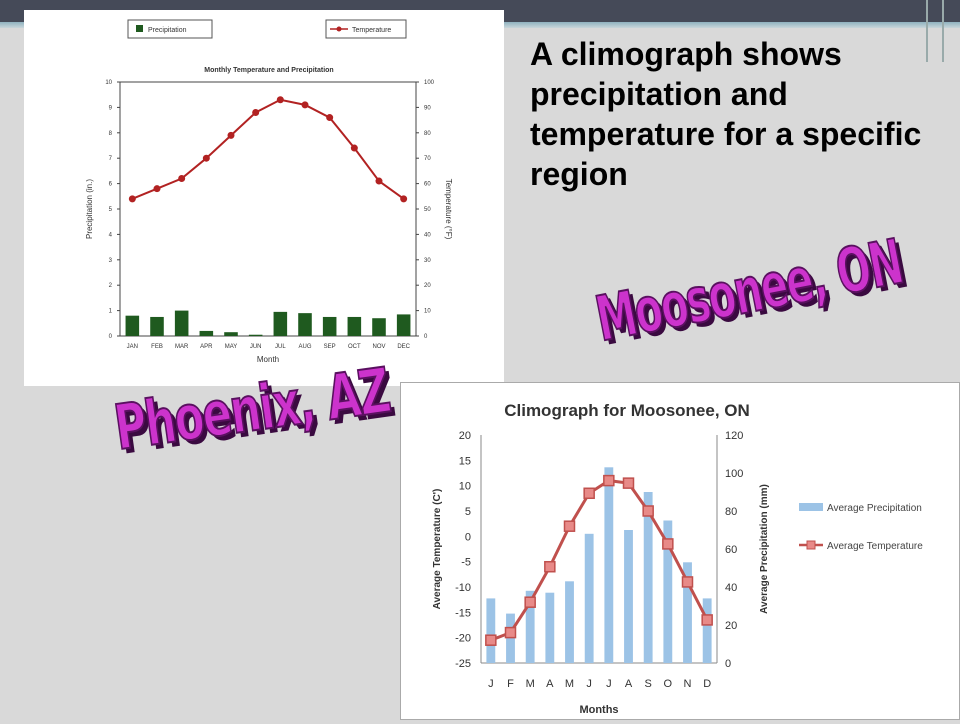 The height and width of the screenshot is (724, 960). What do you see at coordinates (510, 684) in the screenshot?
I see `moosonee-x-tick-label: F` at bounding box center [510, 684].